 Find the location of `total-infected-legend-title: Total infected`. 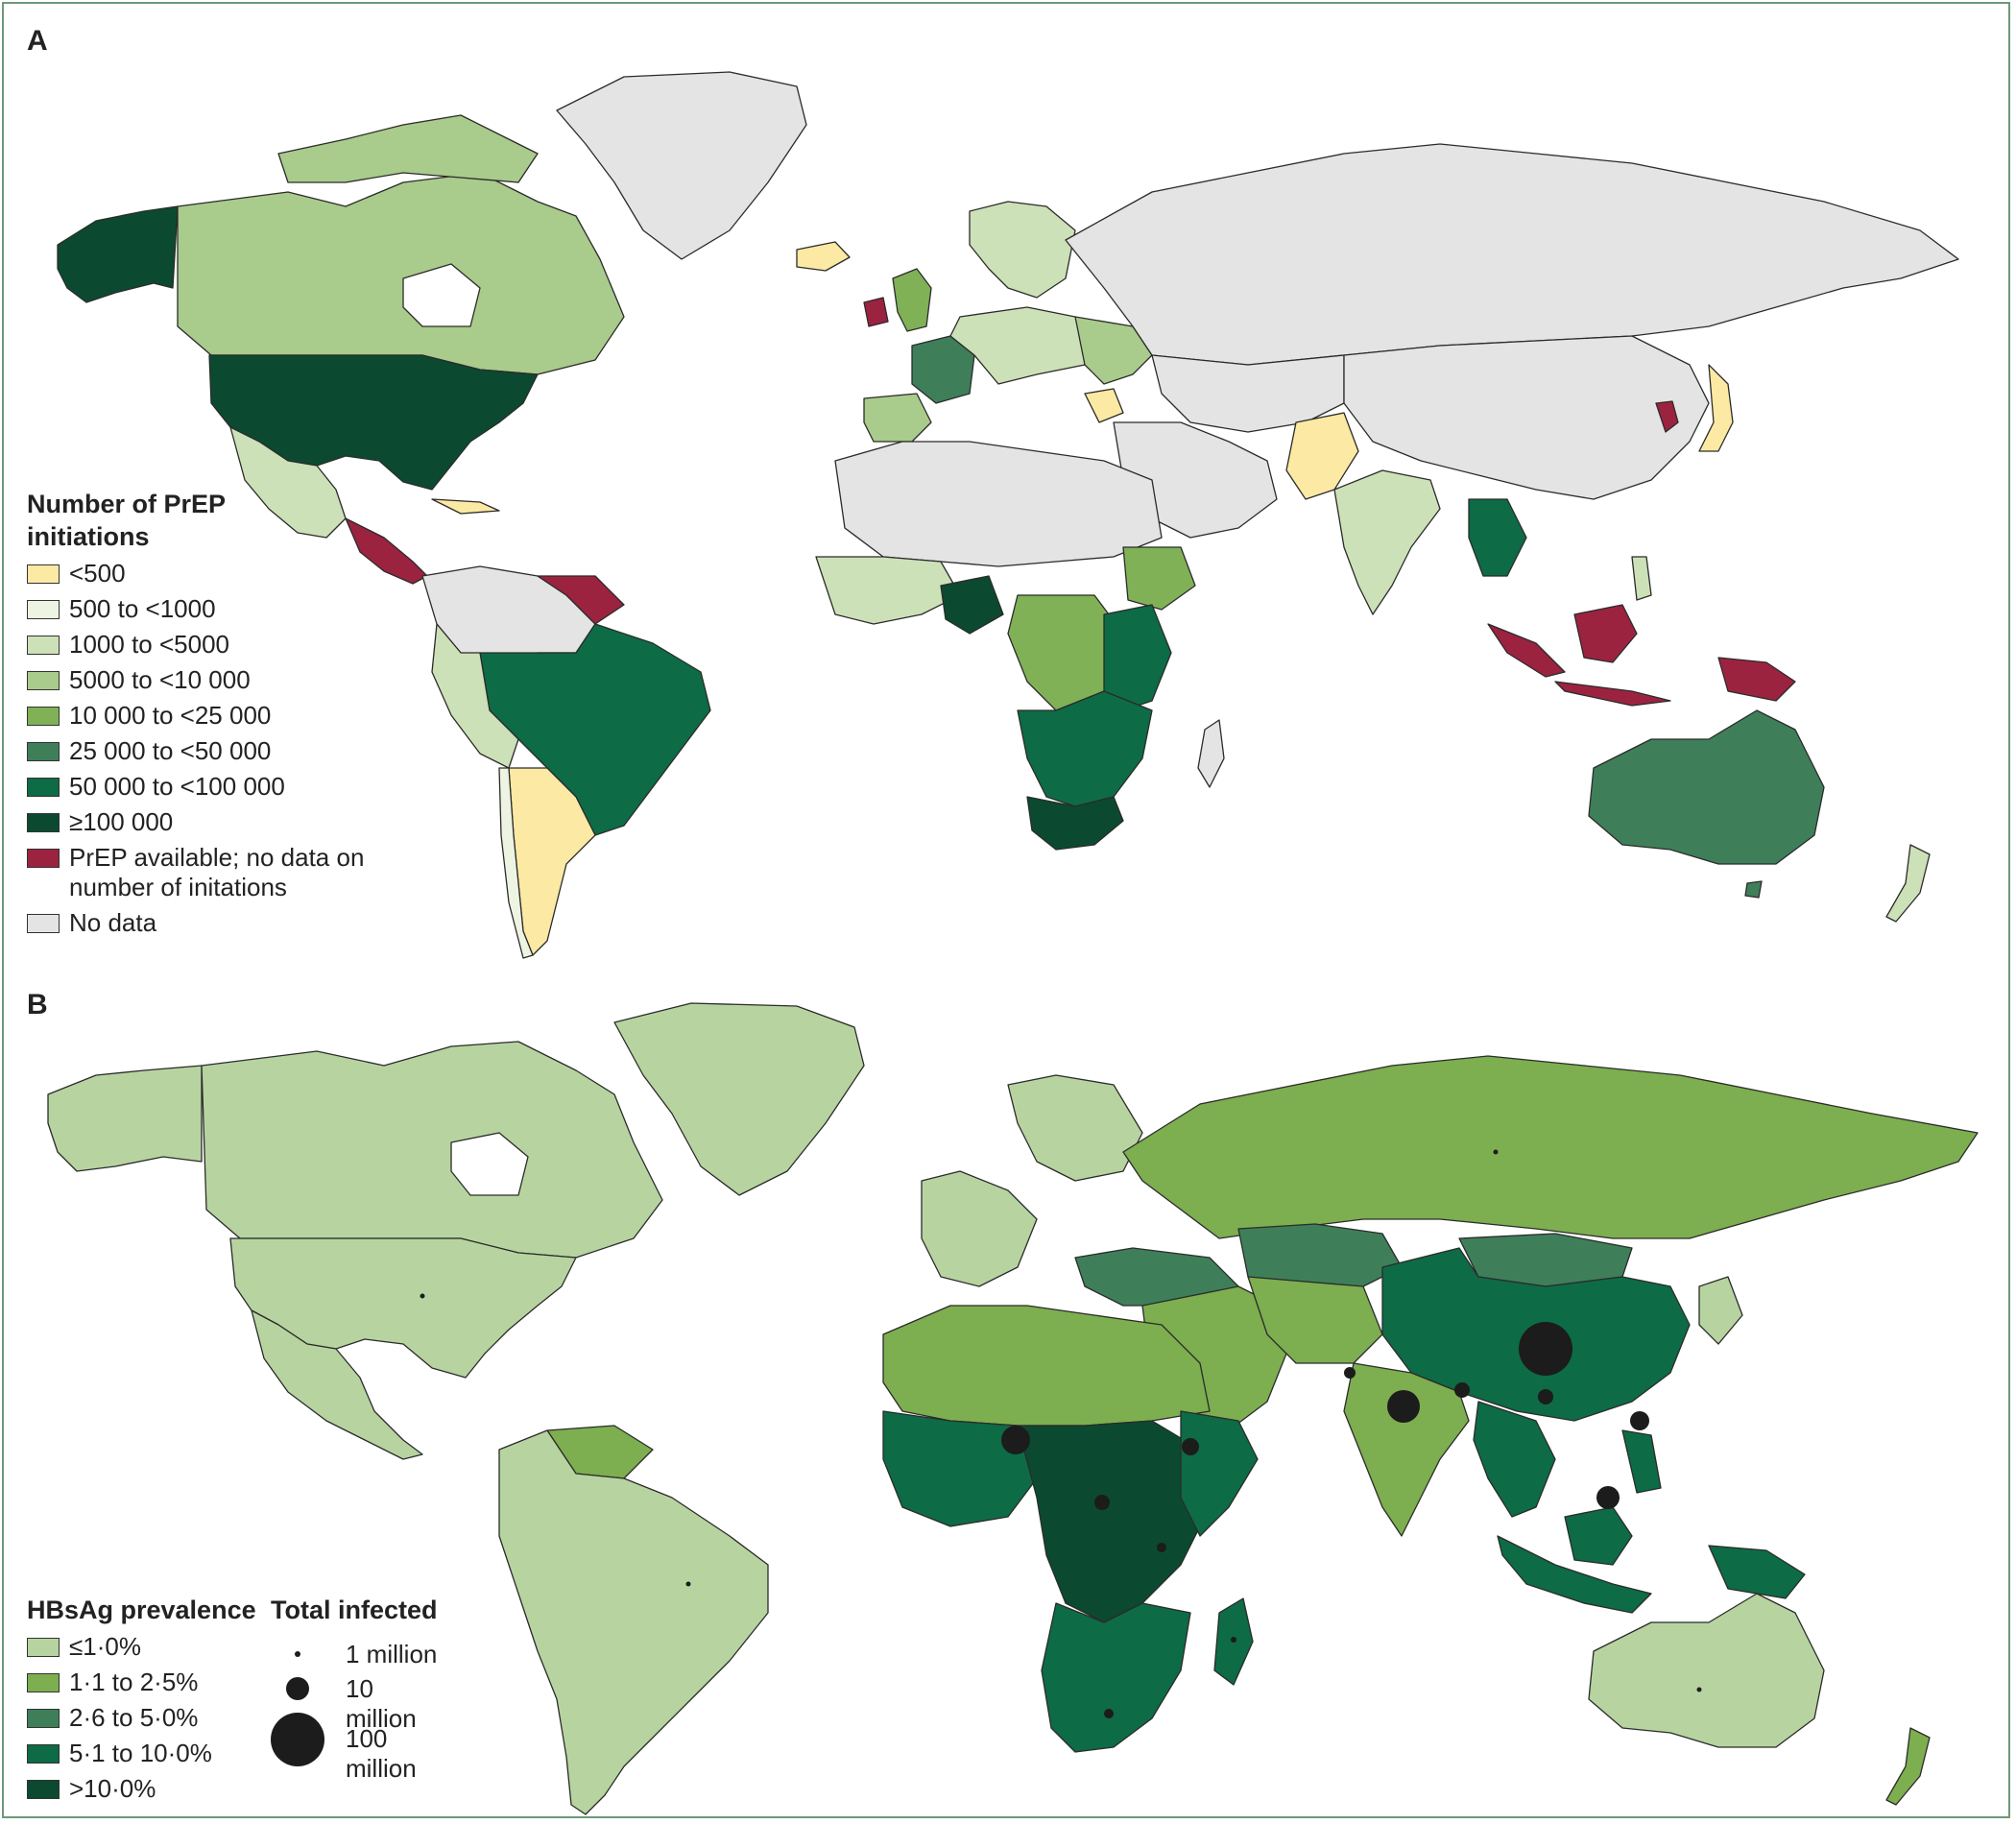

total-infected-legend-title: Total infected is located at coordinates (354, 1610).